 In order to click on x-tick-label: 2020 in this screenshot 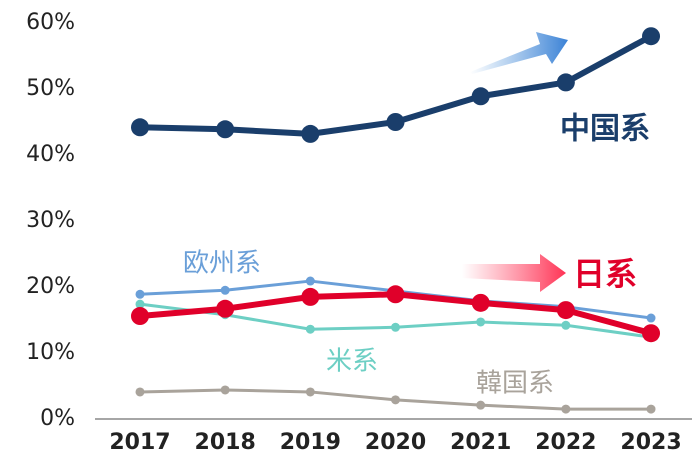, I will do `click(395, 442)`.